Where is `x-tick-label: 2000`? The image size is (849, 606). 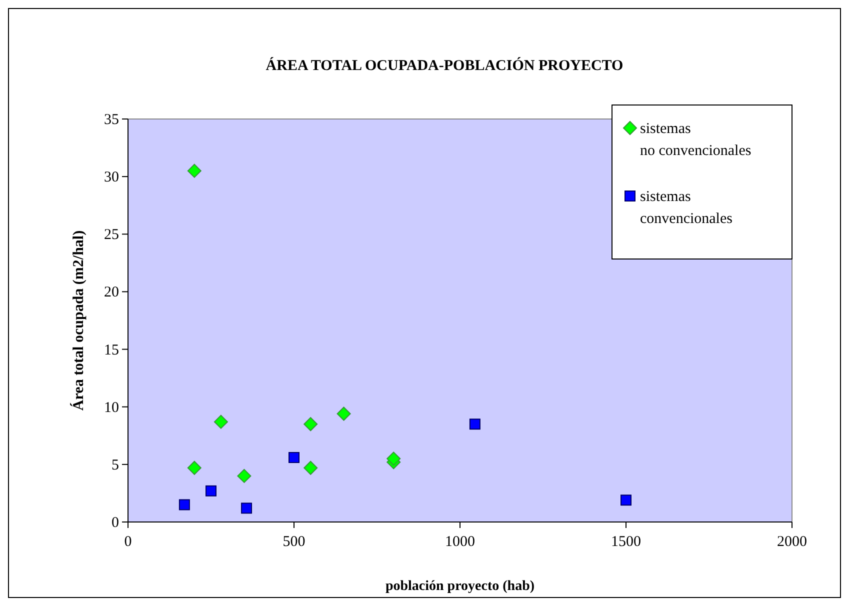
x-tick-label: 2000 is located at coordinates (792, 542).